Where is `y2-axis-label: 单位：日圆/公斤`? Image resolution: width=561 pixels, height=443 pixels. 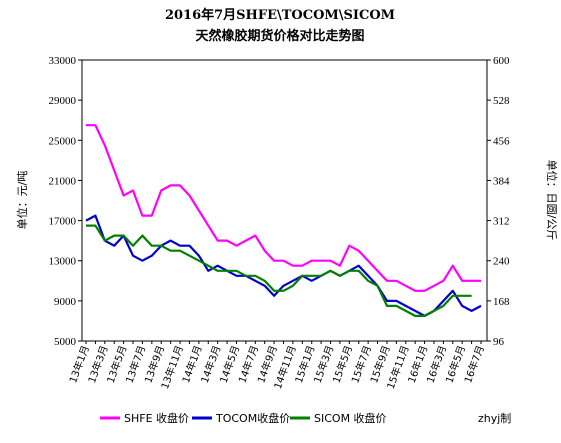 y2-axis-label: 单位：日圆/公斤 is located at coordinates (552, 200).